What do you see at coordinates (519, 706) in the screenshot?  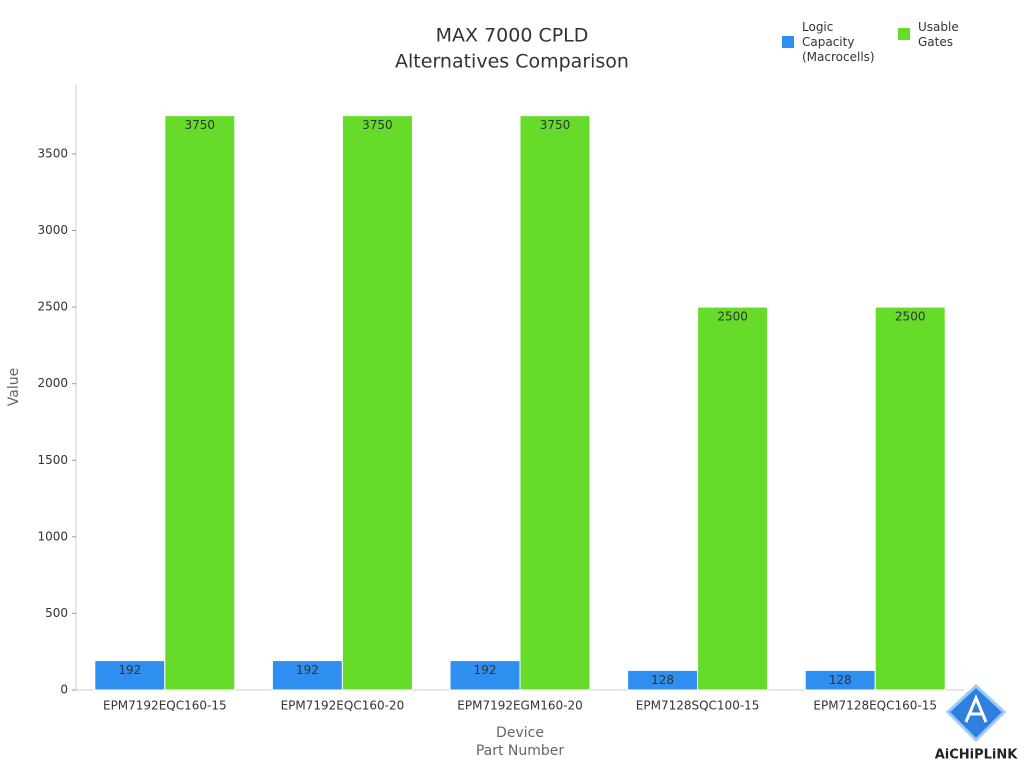 I see `x-tick-label: EPM7192EGM160-20` at bounding box center [519, 706].